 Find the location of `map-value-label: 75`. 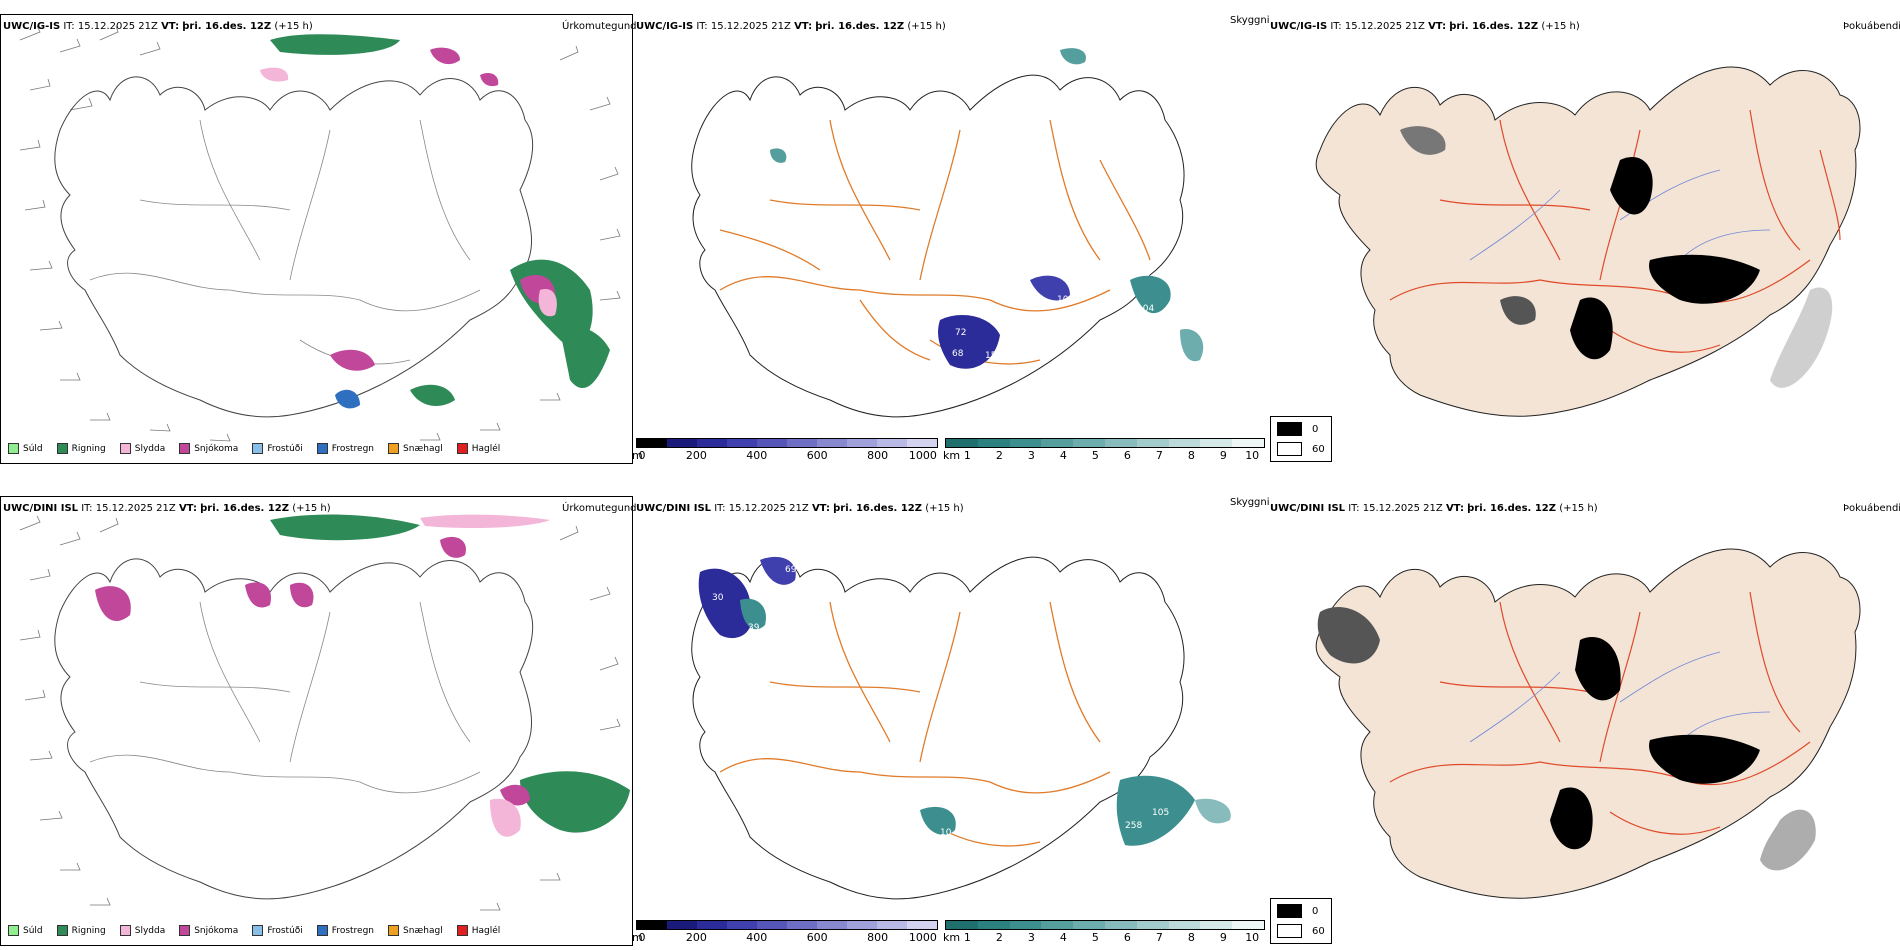

map-value-label: 75 is located at coordinates (1157, 323).